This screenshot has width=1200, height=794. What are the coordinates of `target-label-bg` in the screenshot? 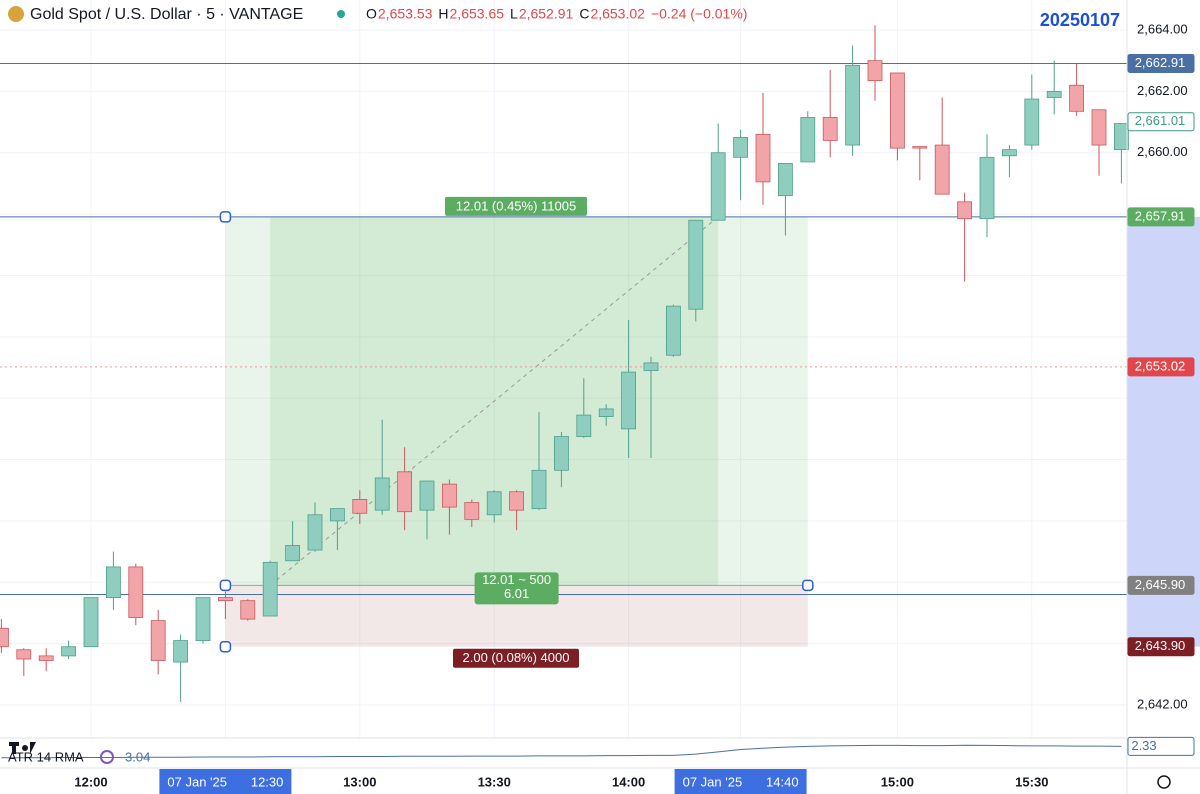 It's located at (516, 206).